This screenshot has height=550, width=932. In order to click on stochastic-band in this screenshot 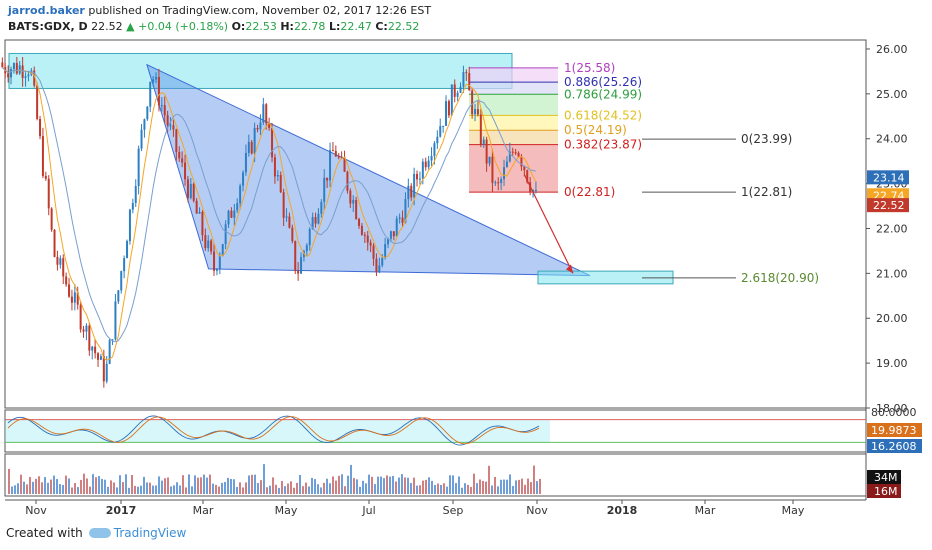, I will do `click(277, 431)`.